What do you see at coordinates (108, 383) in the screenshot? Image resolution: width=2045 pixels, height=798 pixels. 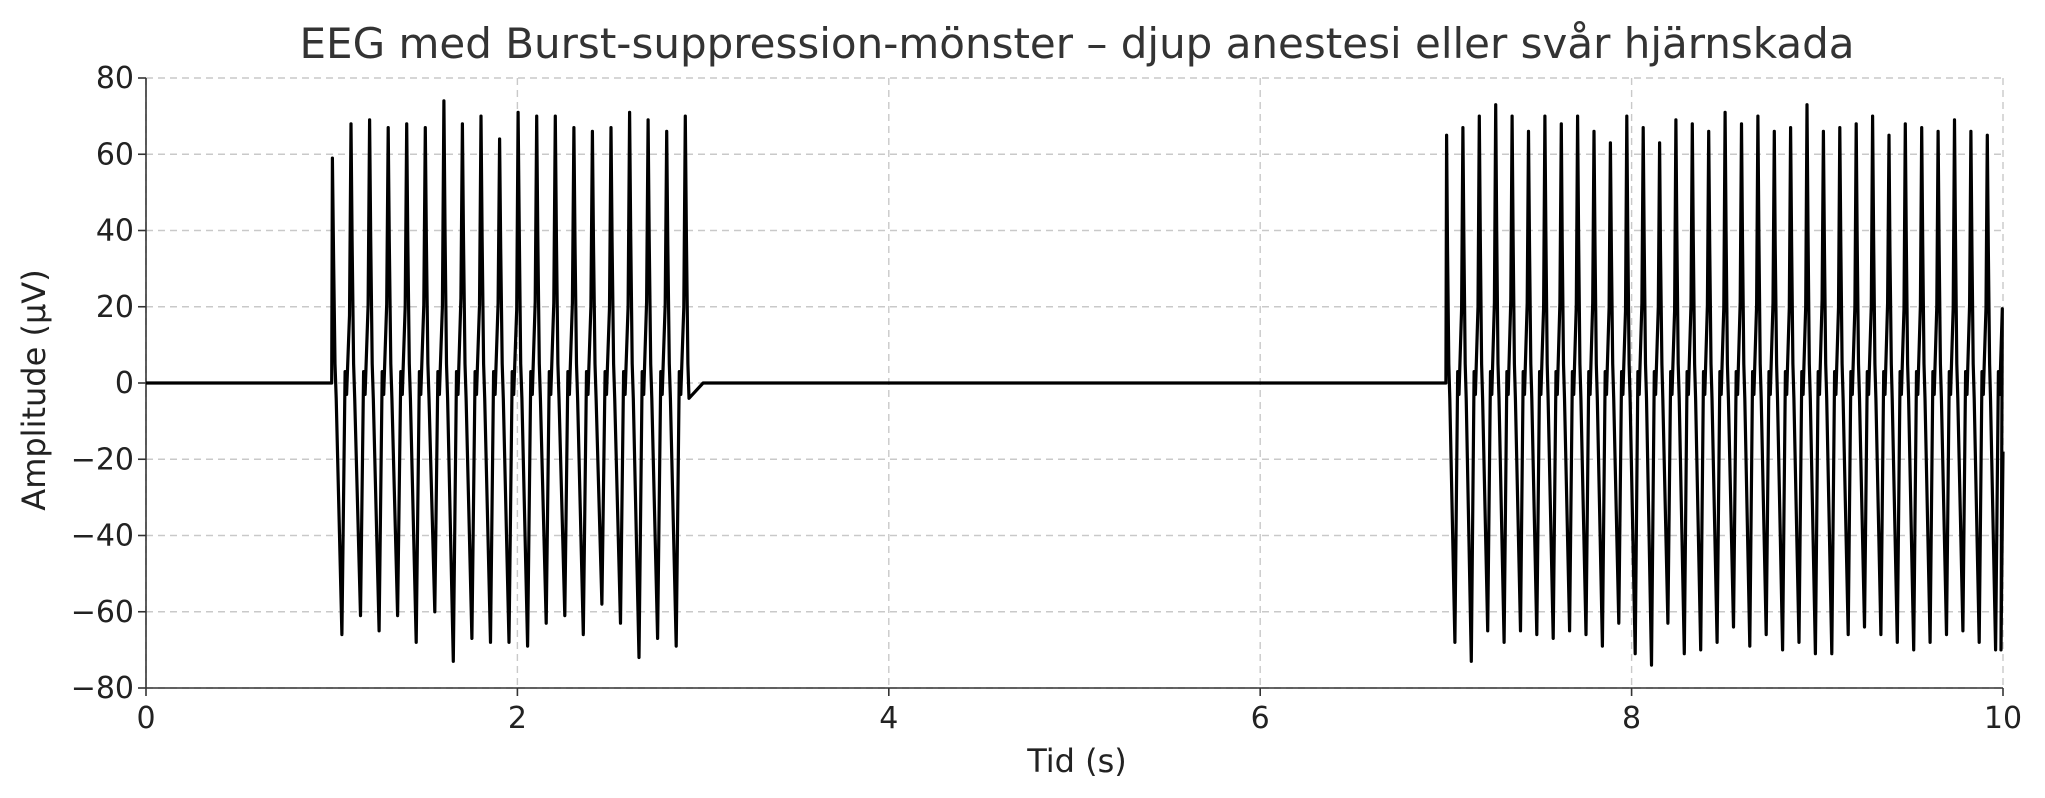 I see `y-axis: 80 60 40 20 0 −20 −40 −60 −80` at bounding box center [108, 383].